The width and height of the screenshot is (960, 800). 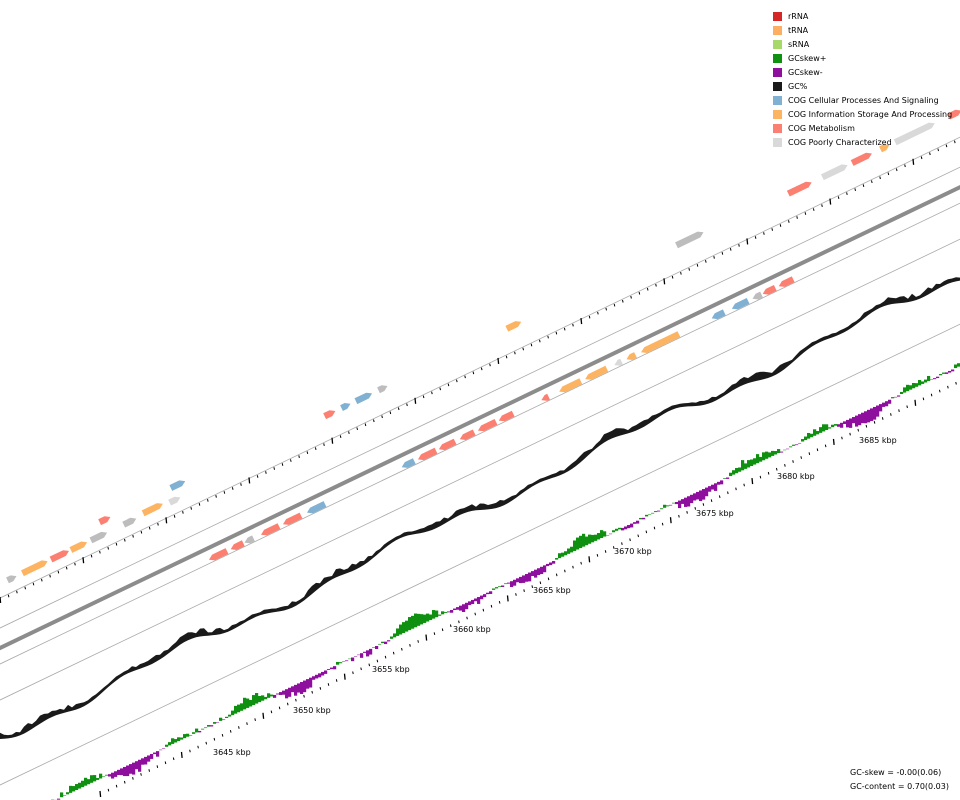 I want to click on legend-item-gc-content: GC%, so click(x=862, y=86).